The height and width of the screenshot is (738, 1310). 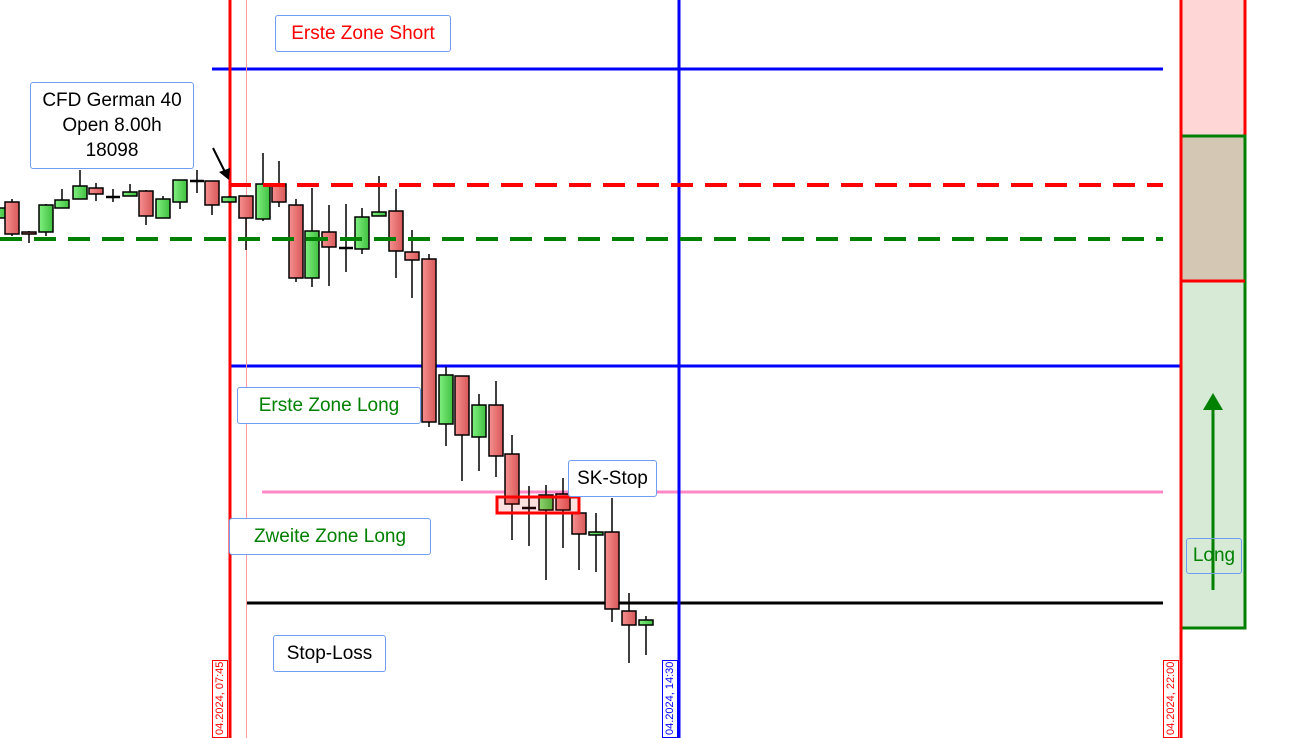 I want to click on panel-border, so click(x=1214, y=382).